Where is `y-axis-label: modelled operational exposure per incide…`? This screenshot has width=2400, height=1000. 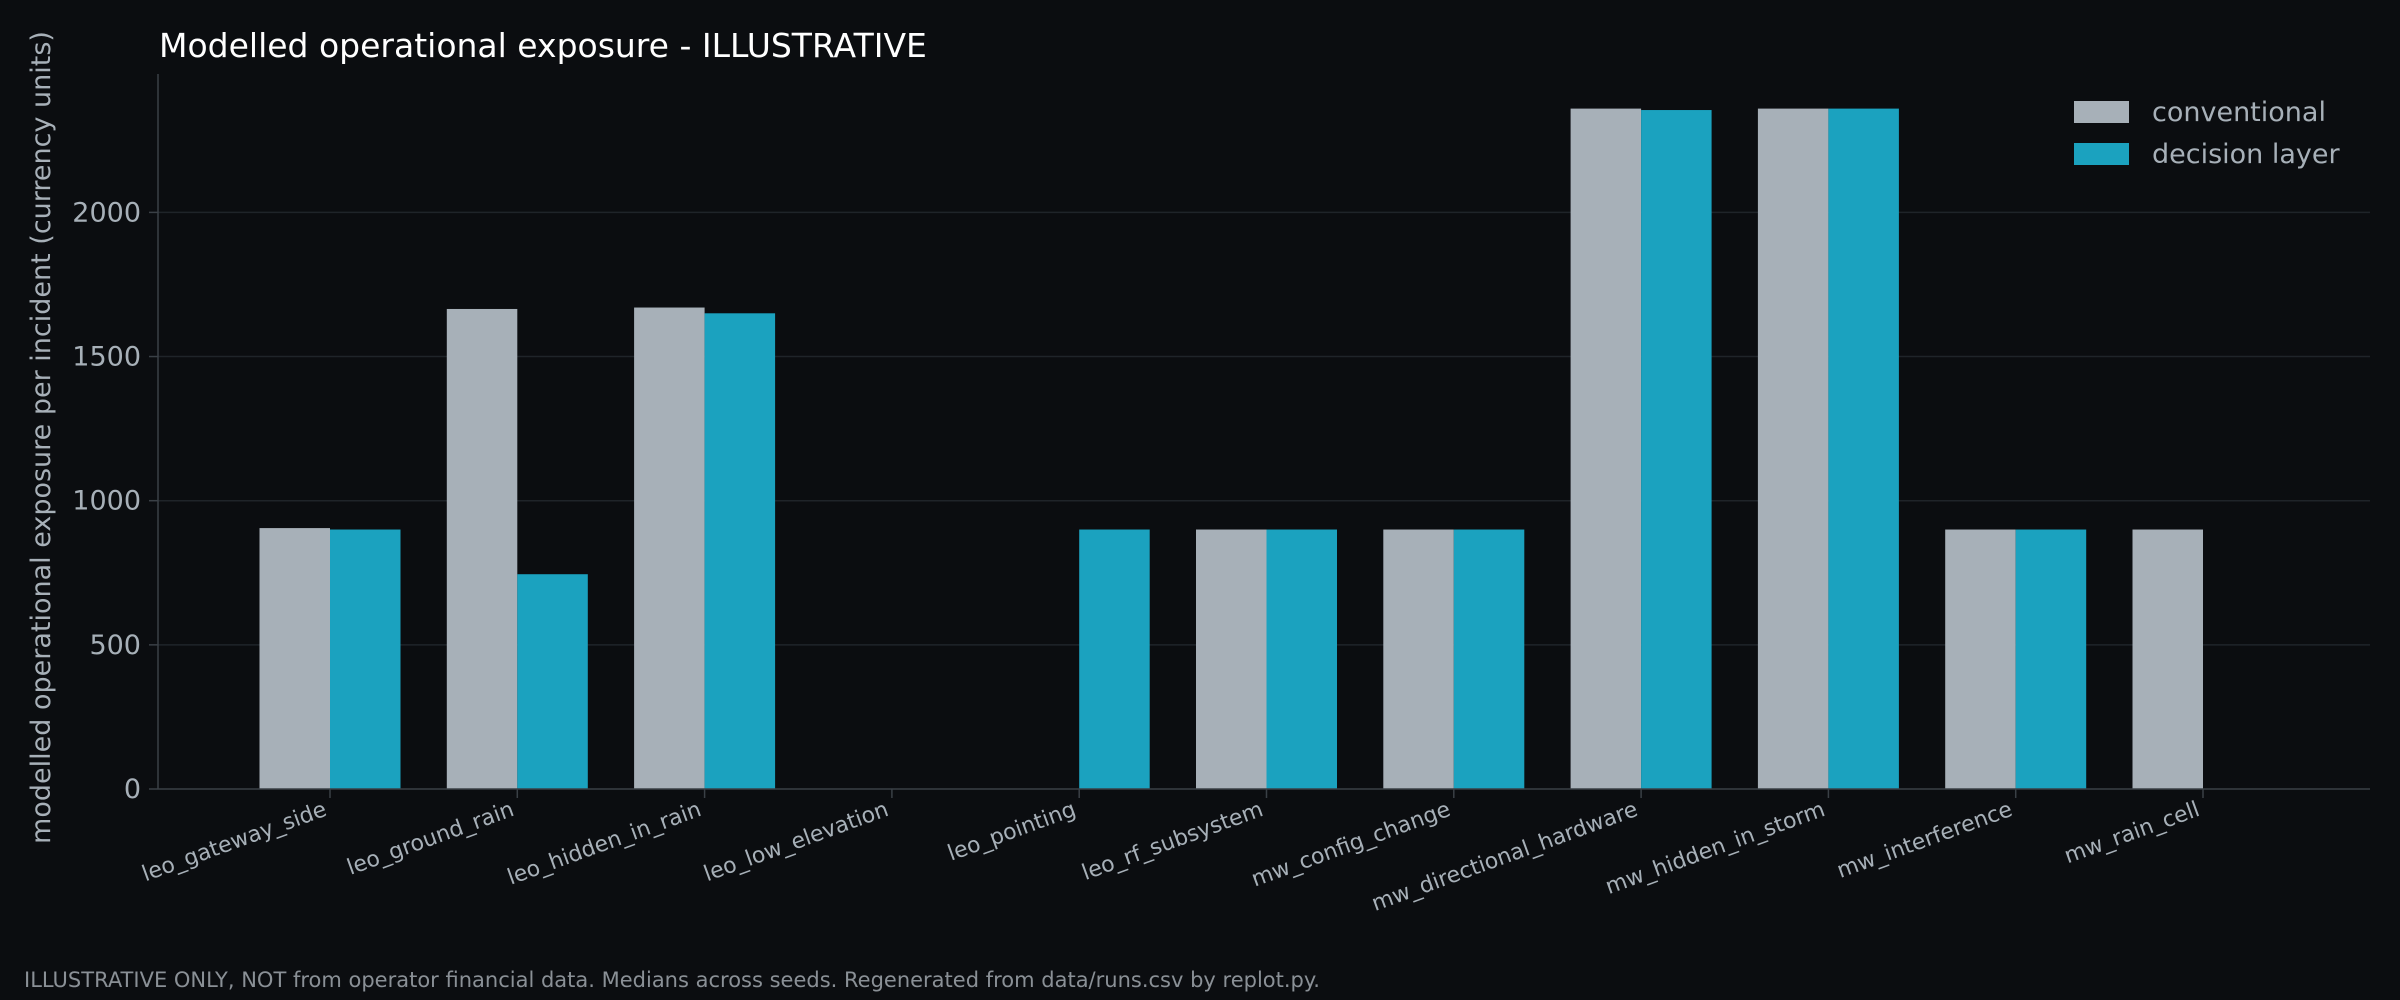 y-axis-label: modelled operational exposure per incide… is located at coordinates (41, 437).